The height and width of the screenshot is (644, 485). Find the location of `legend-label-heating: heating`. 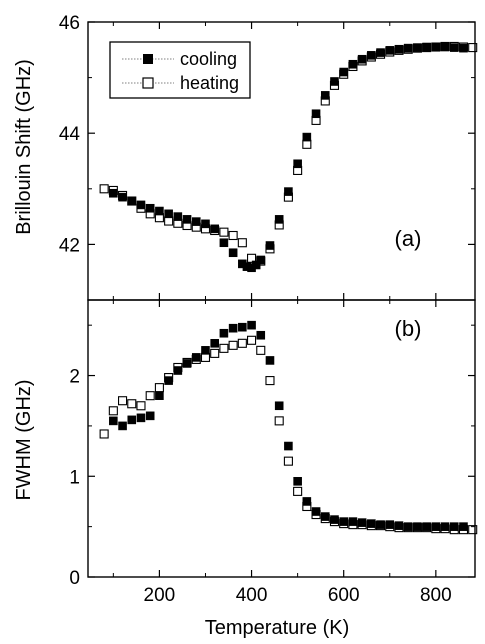

legend-label-heating: heating is located at coordinates (209, 83).